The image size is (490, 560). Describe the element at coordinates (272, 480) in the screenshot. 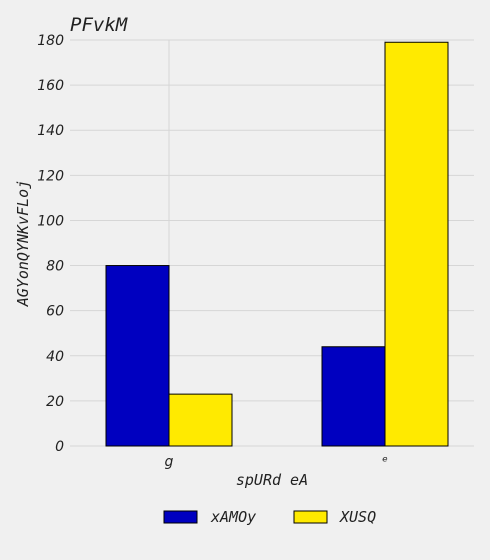

I see `x-axis-label: spURd eA` at that location.